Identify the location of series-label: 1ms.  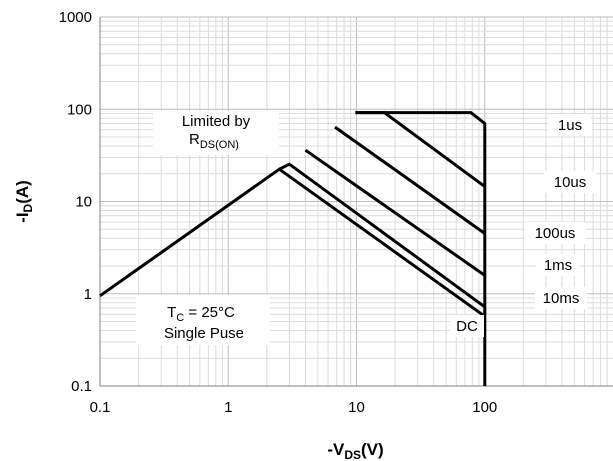
(558, 265).